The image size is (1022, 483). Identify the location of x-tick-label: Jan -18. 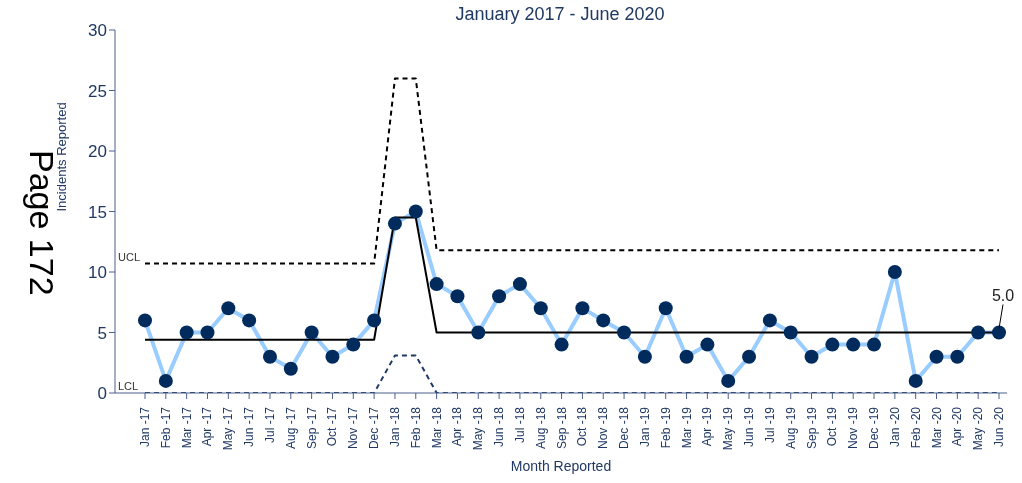
(394, 427).